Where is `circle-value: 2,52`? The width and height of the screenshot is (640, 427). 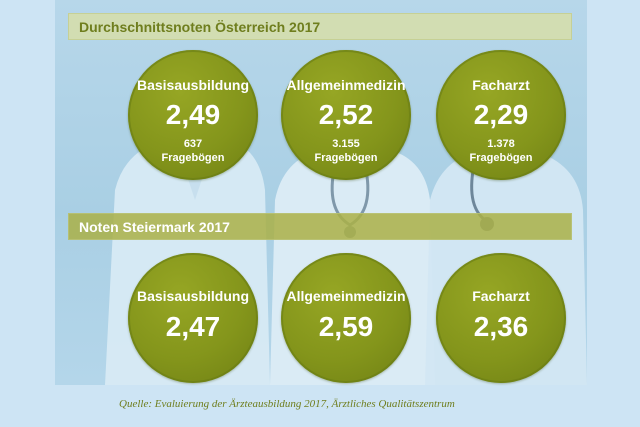
circle-value: 2,52 is located at coordinates (346, 114).